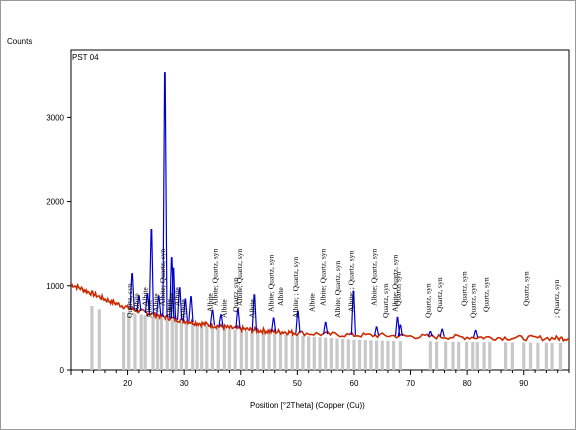 The image size is (576, 430). Describe the element at coordinates (320, 312) in the screenshot. I see `background-series-line` at that location.